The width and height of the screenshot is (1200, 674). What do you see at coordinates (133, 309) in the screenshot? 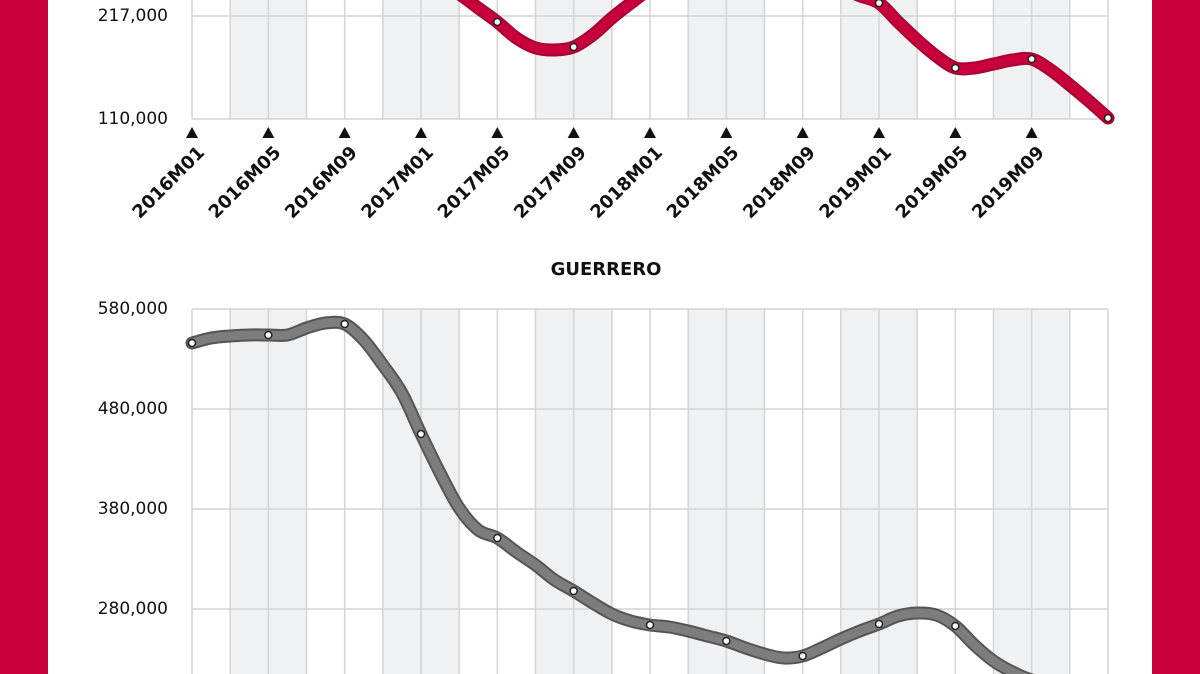
I see `y-tick-label: 580,000` at bounding box center [133, 309].